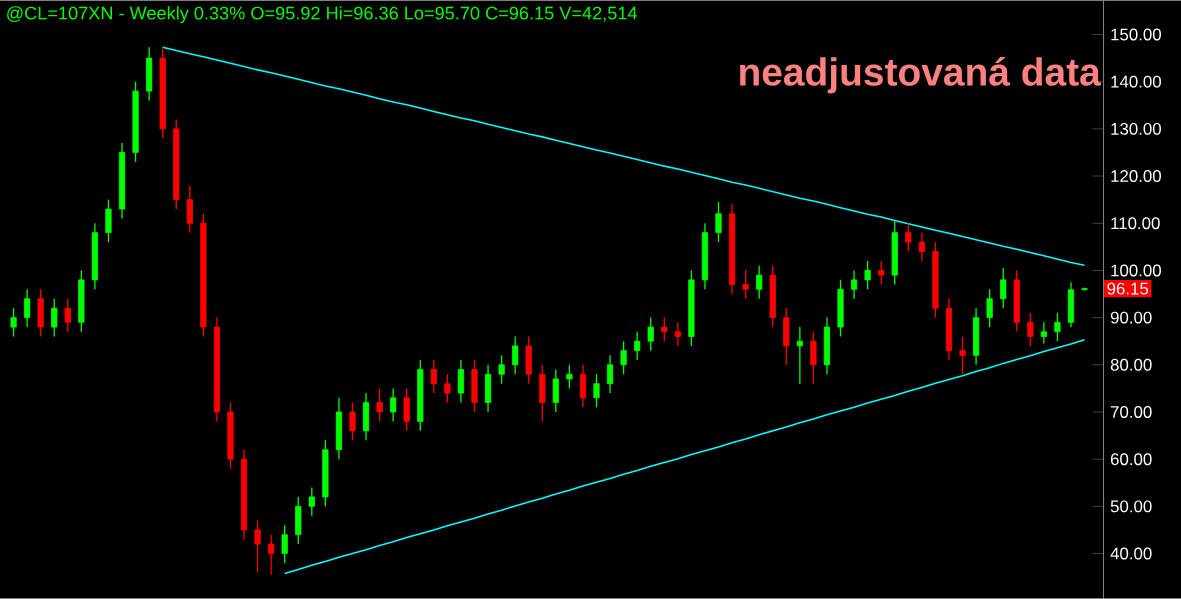 This screenshot has width=1181, height=599. Describe the element at coordinates (1131, 364) in the screenshot. I see `y-tick-label: 80.00` at that location.